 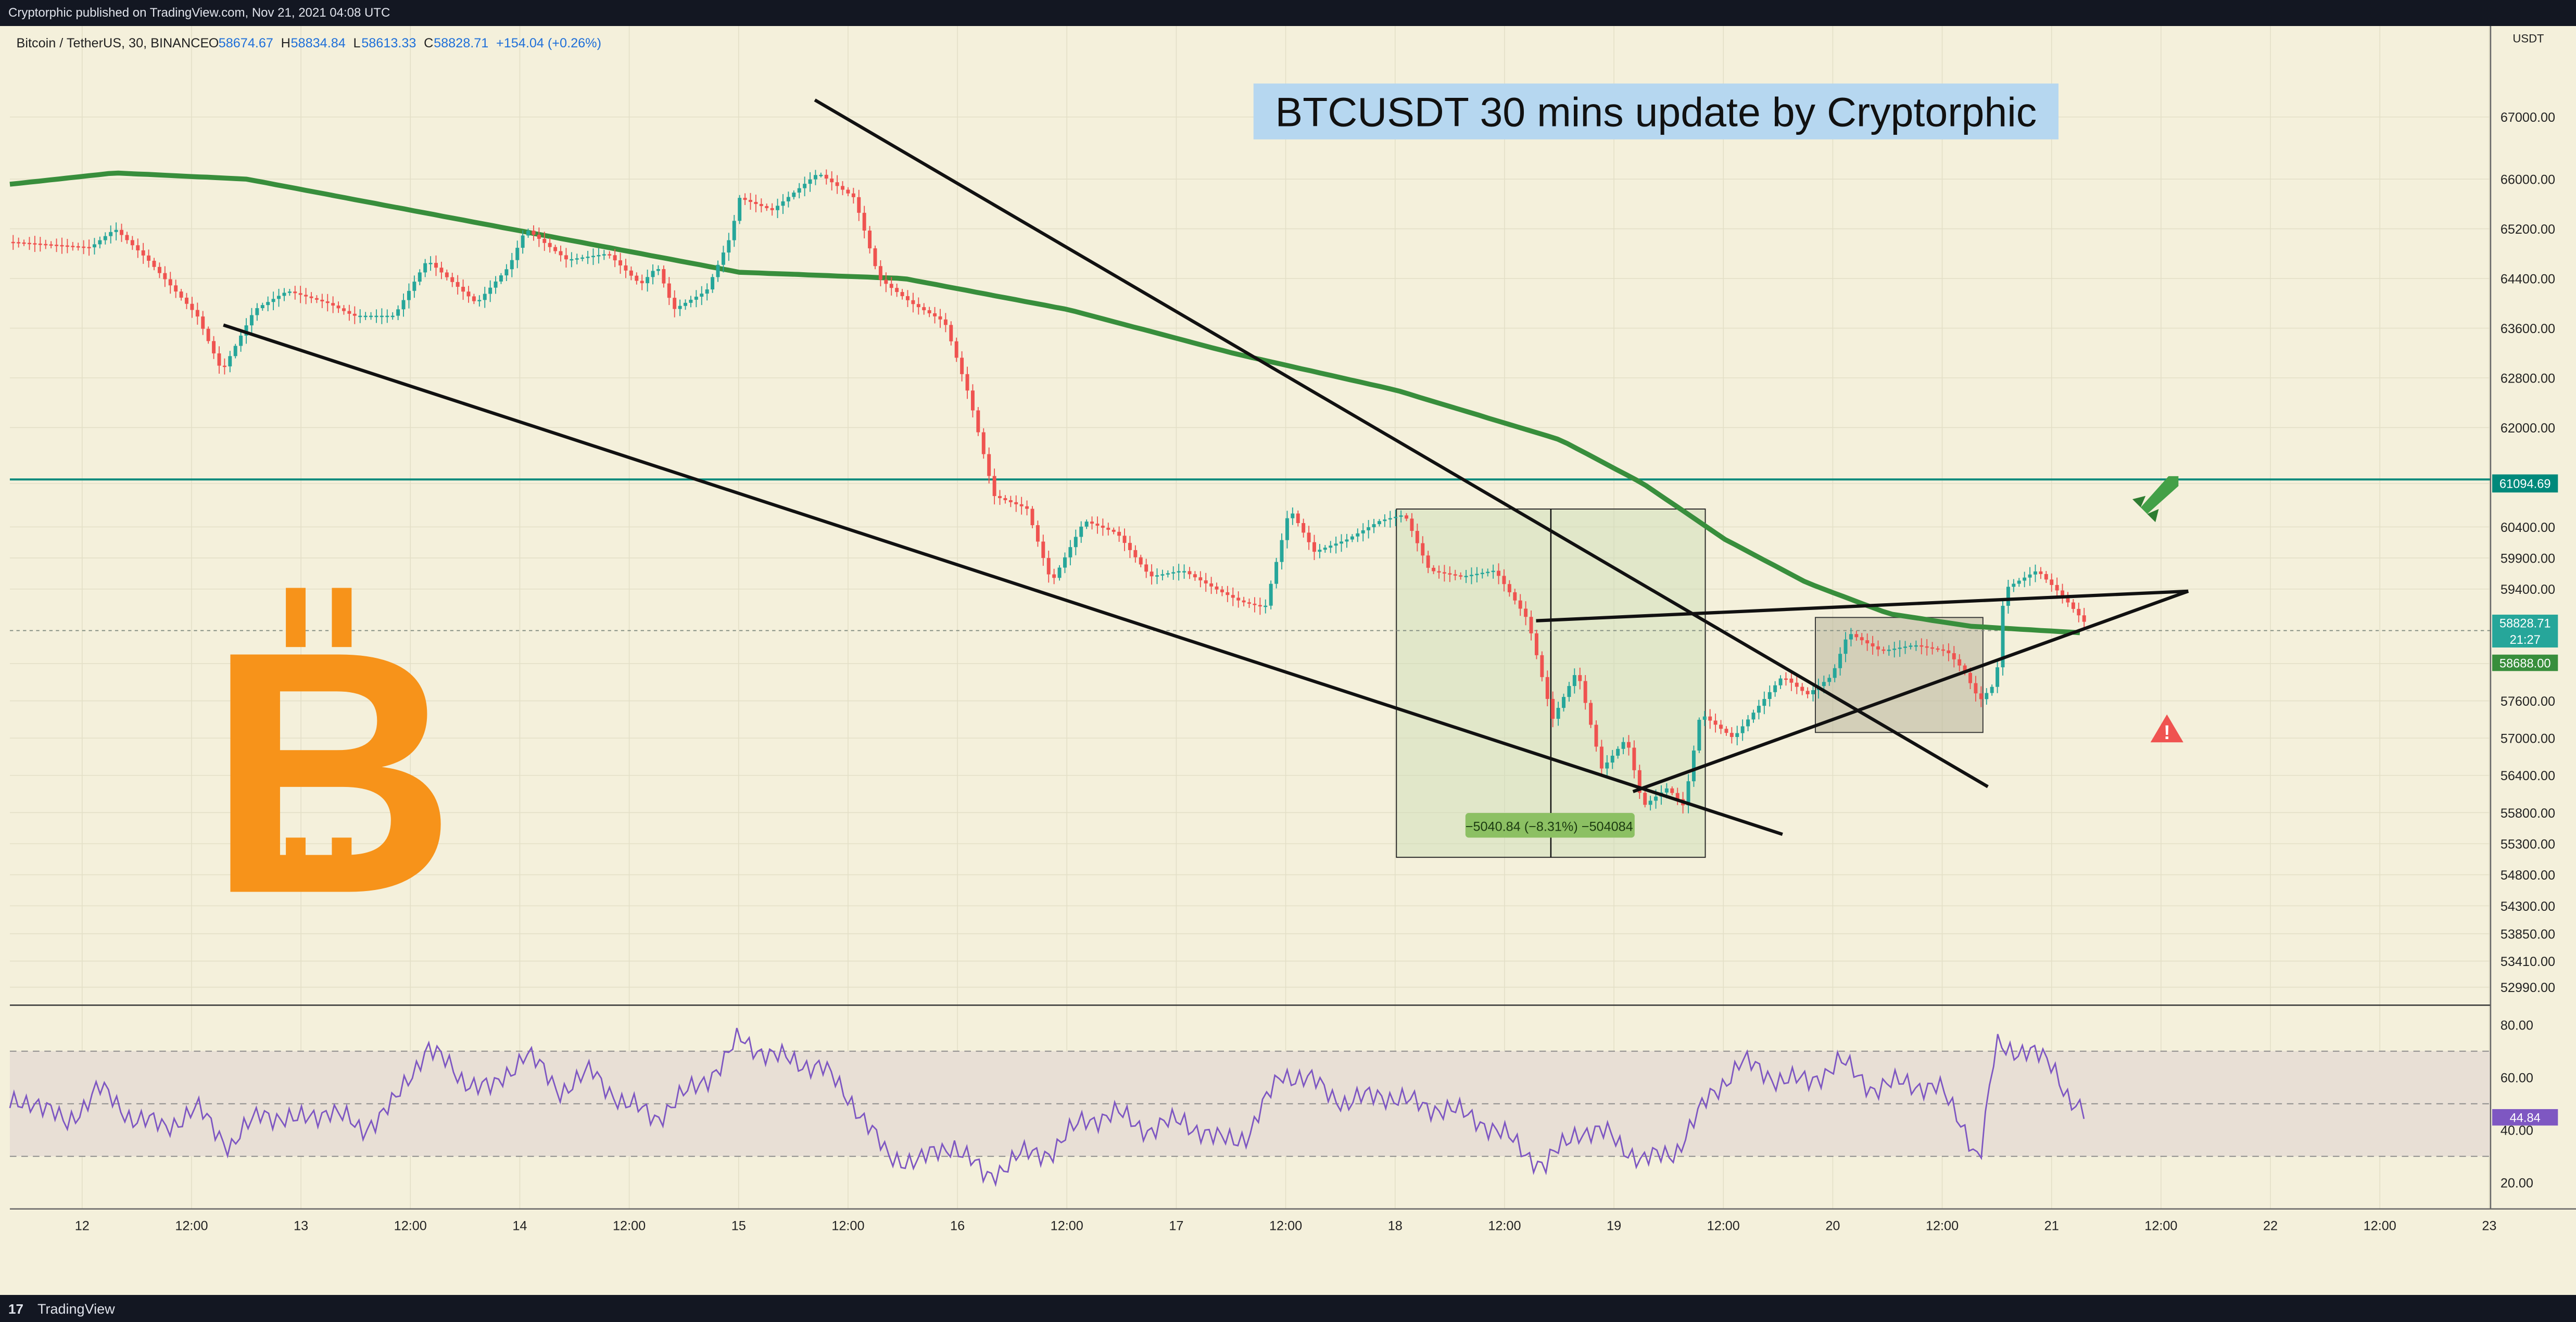 I want to click on time-tick-label: 19, so click(x=1614, y=1226).